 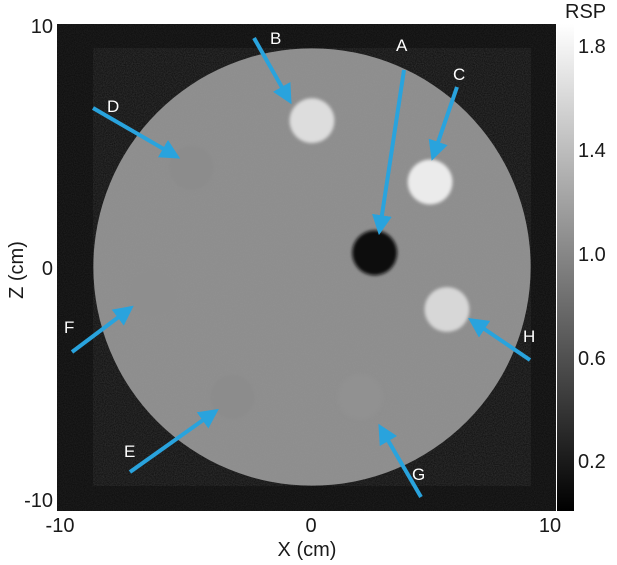 What do you see at coordinates (402, 45) in the screenshot?
I see `label-a: A` at bounding box center [402, 45].